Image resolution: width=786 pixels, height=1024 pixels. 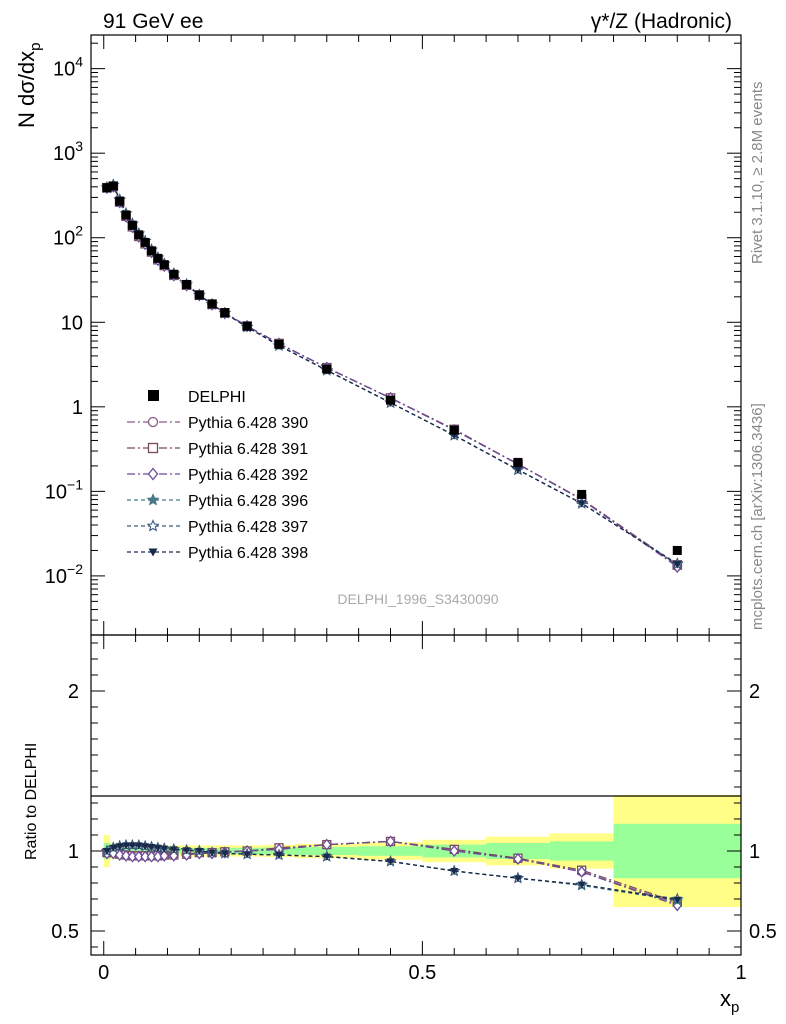 What do you see at coordinates (68, 151) in the screenshot?
I see `main-y-tick-label: 10³` at bounding box center [68, 151].